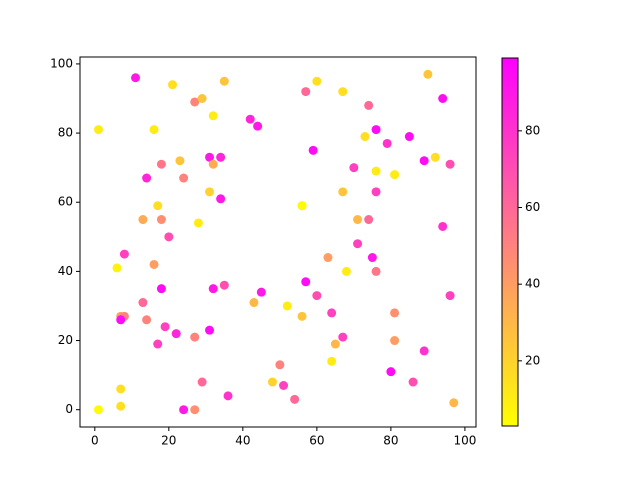  What do you see at coordinates (69, 409) in the screenshot?
I see `y-tick-label: 0` at bounding box center [69, 409].